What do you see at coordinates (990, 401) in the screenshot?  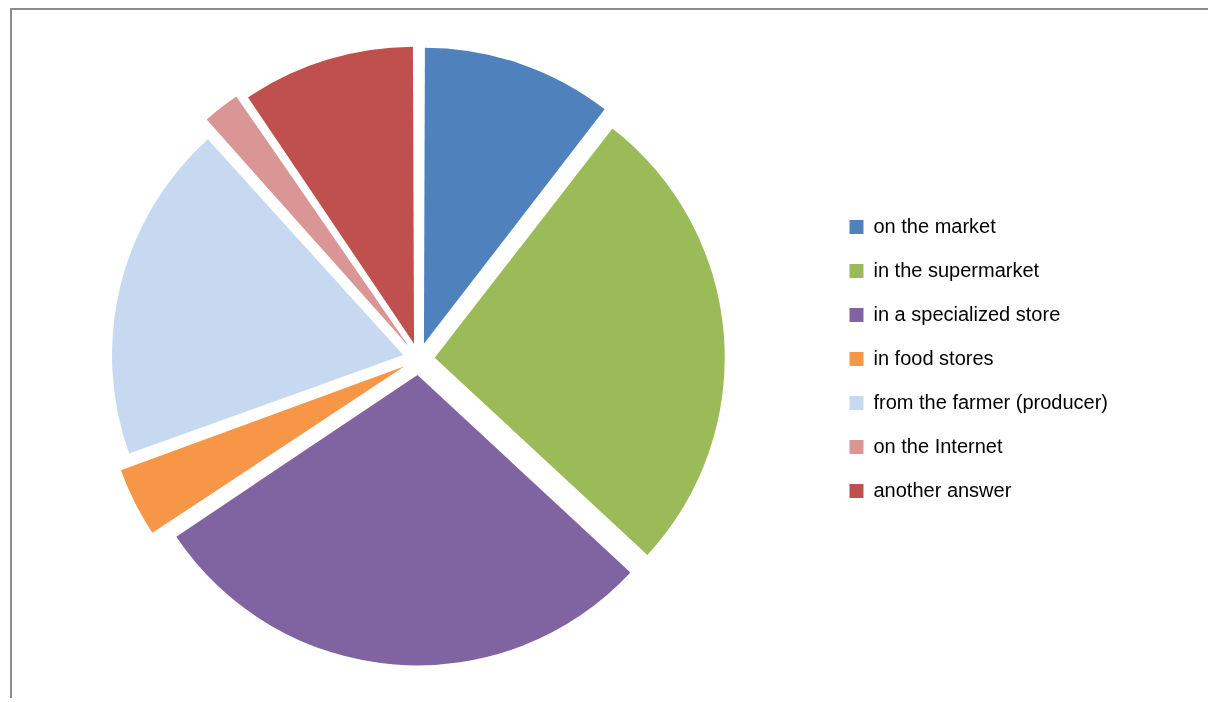 I see `legend-label: from the farmer (producer)` at bounding box center [990, 401].